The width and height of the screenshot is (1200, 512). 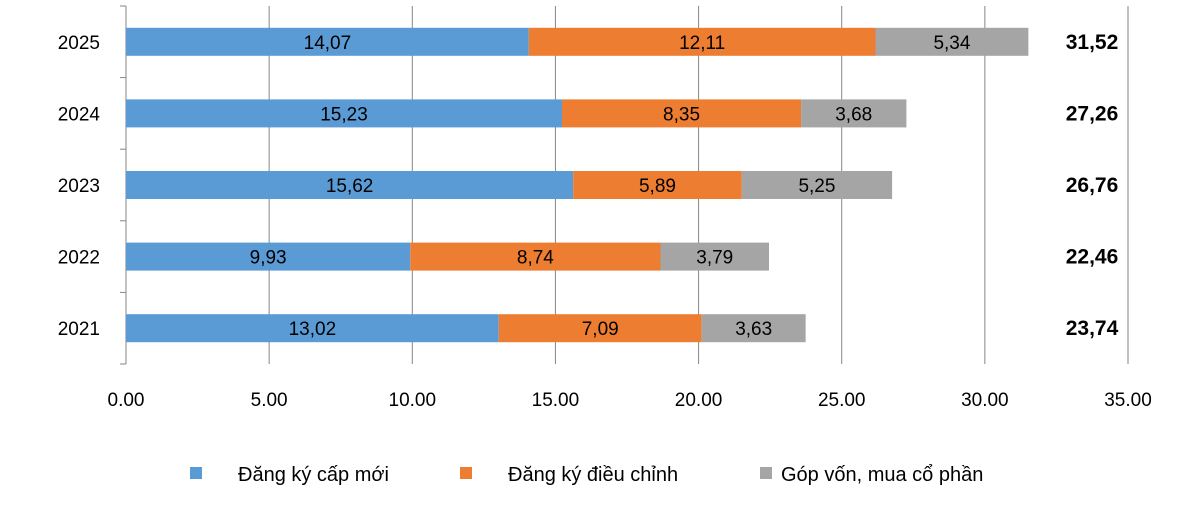 I want to click on y-category-label: 2022, so click(x=79, y=258).